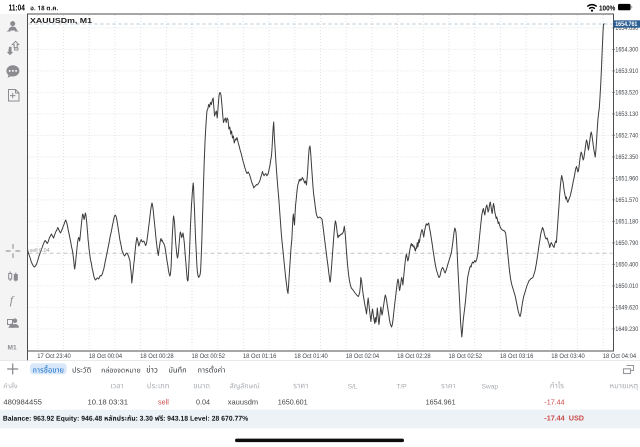 This screenshot has height=447, width=640. I want to click on svg-text: 1654.761, so click(626, 24).